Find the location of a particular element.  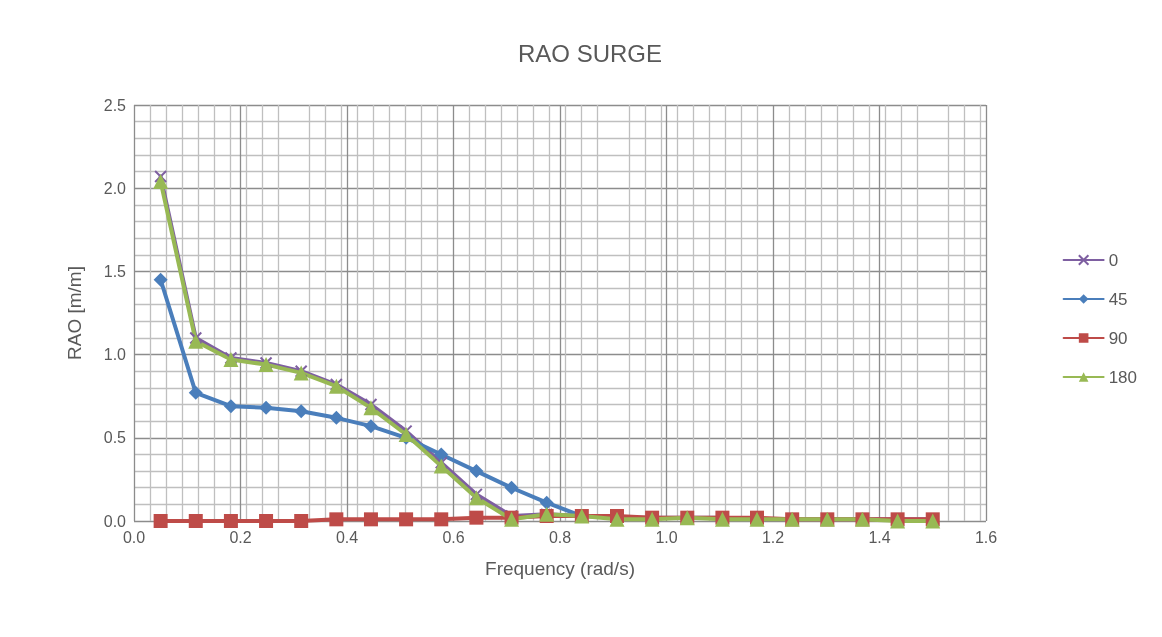

y-axis-title: RAO [m/m] is located at coordinates (74, 313).